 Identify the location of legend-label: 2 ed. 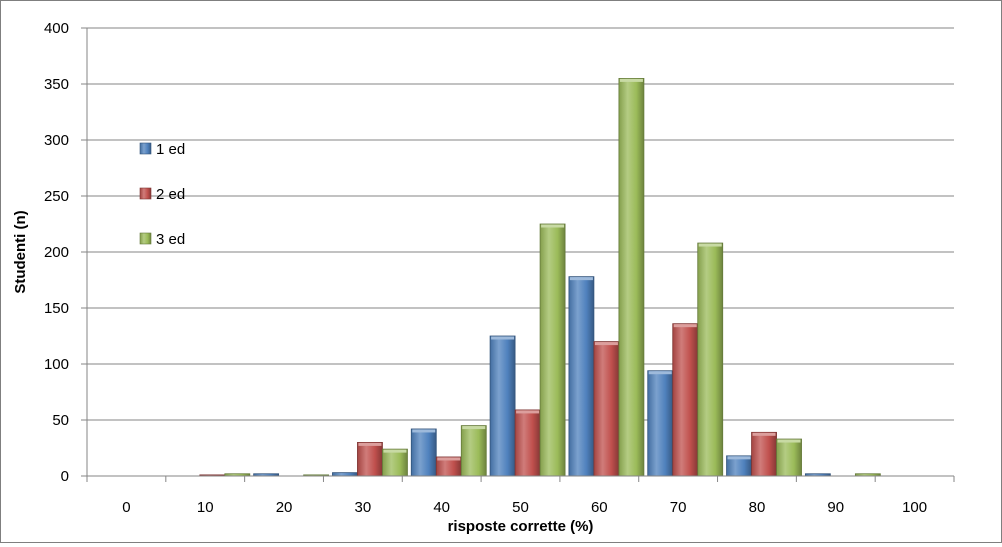
(170, 194).